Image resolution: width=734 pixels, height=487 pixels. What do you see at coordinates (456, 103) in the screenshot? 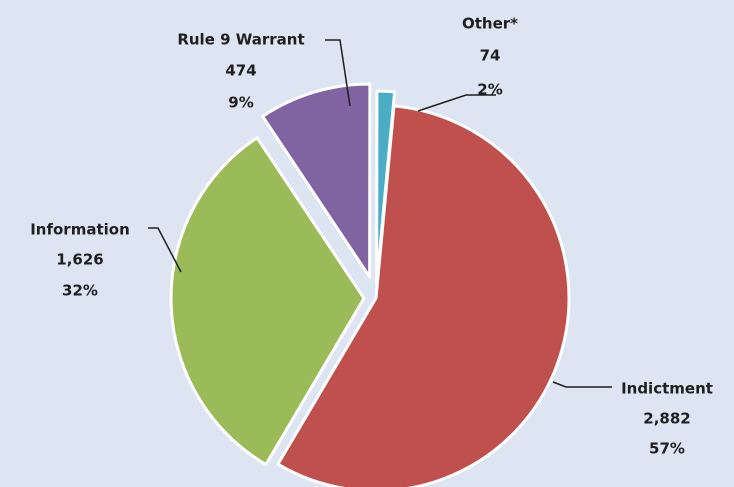
I see `leader-line-other` at bounding box center [456, 103].